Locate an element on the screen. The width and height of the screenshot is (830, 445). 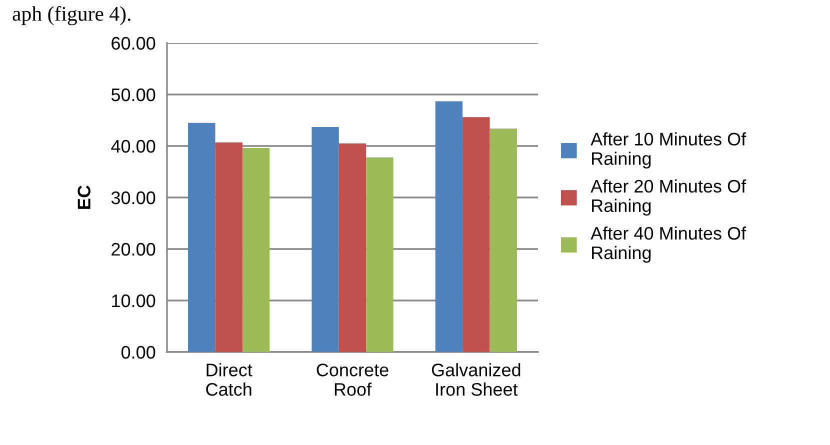
legend-label: After 20 Minutes Of Raining is located at coordinates (668, 197).